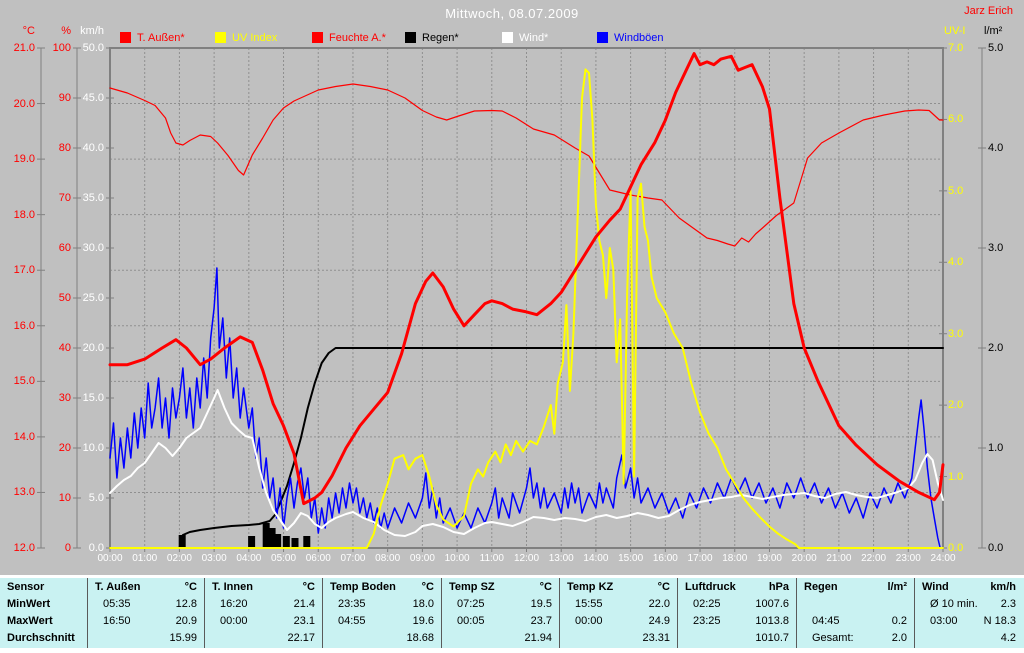  What do you see at coordinates (1003, 587) in the screenshot?
I see `table-sensor-unit: km/h` at bounding box center [1003, 587].